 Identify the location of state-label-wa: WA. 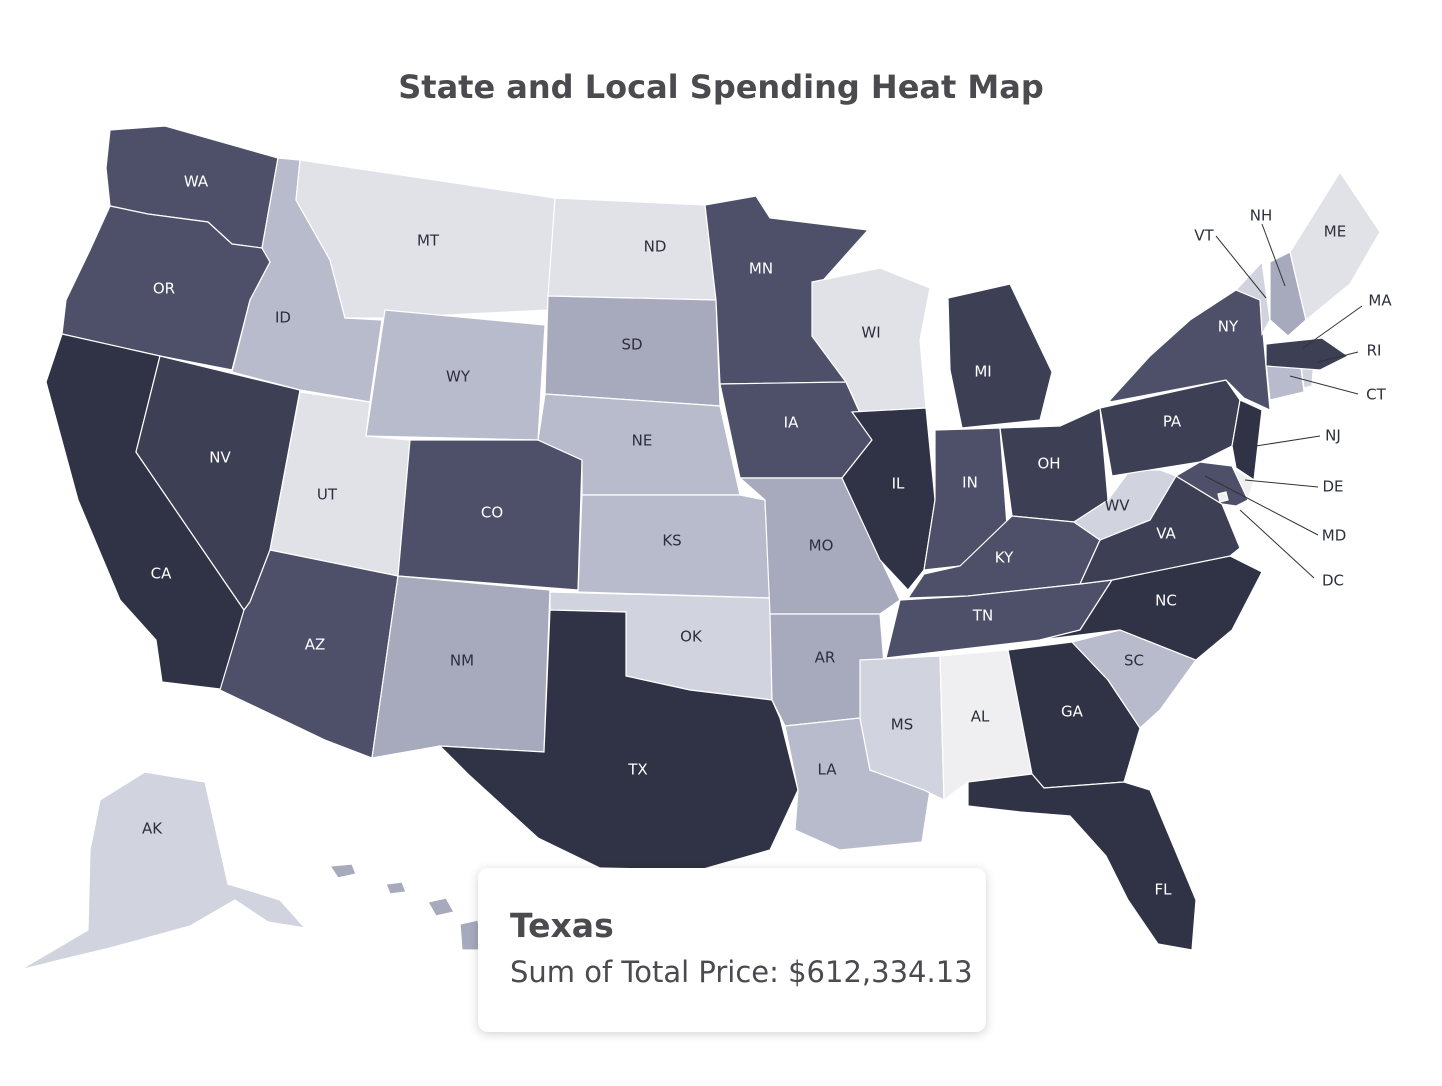
(196, 182).